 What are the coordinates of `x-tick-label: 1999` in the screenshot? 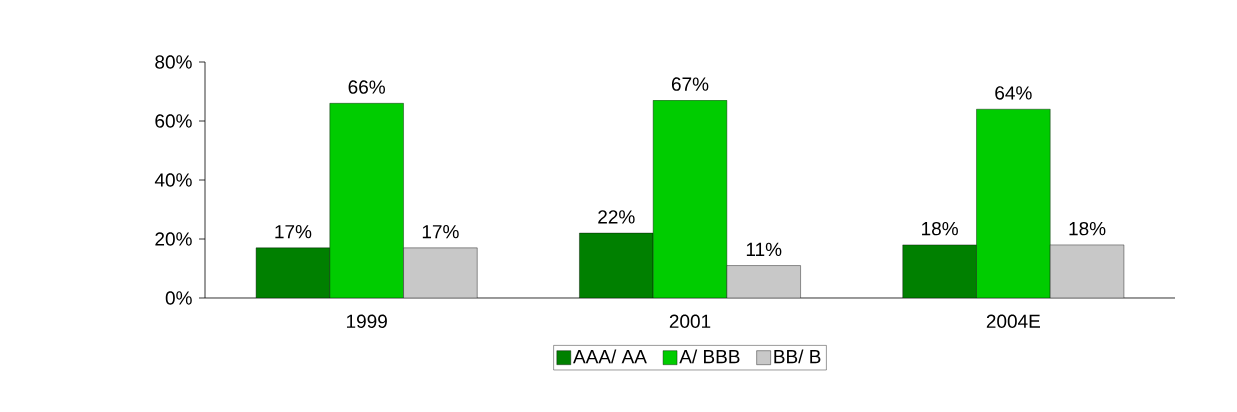 It's located at (366, 321).